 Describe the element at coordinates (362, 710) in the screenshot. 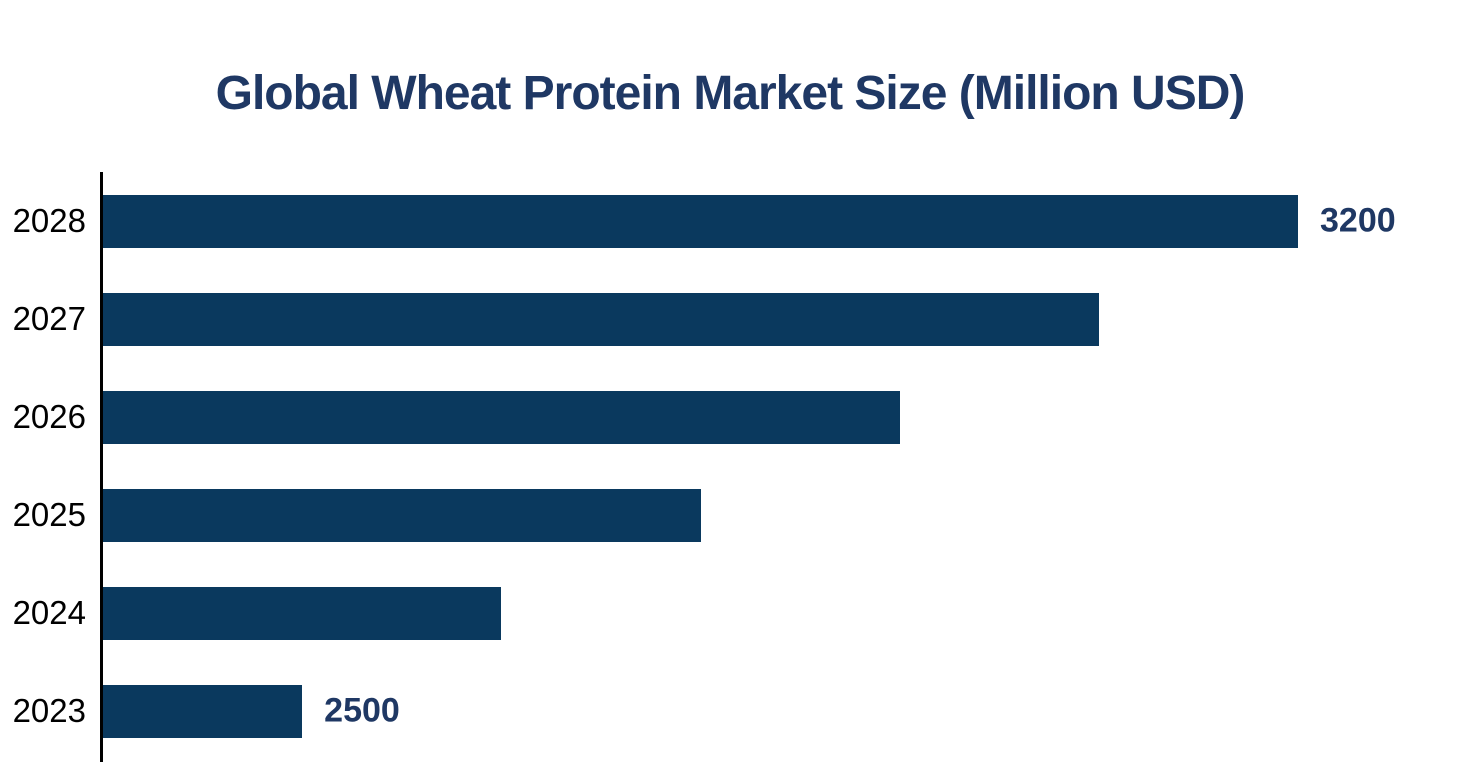

I see `value-label: 2500` at that location.